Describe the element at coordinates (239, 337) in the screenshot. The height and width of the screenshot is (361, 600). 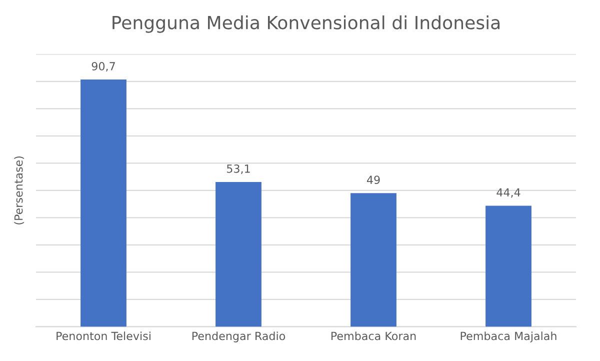
I see `x-tick-label: Pendengar Radio` at that location.